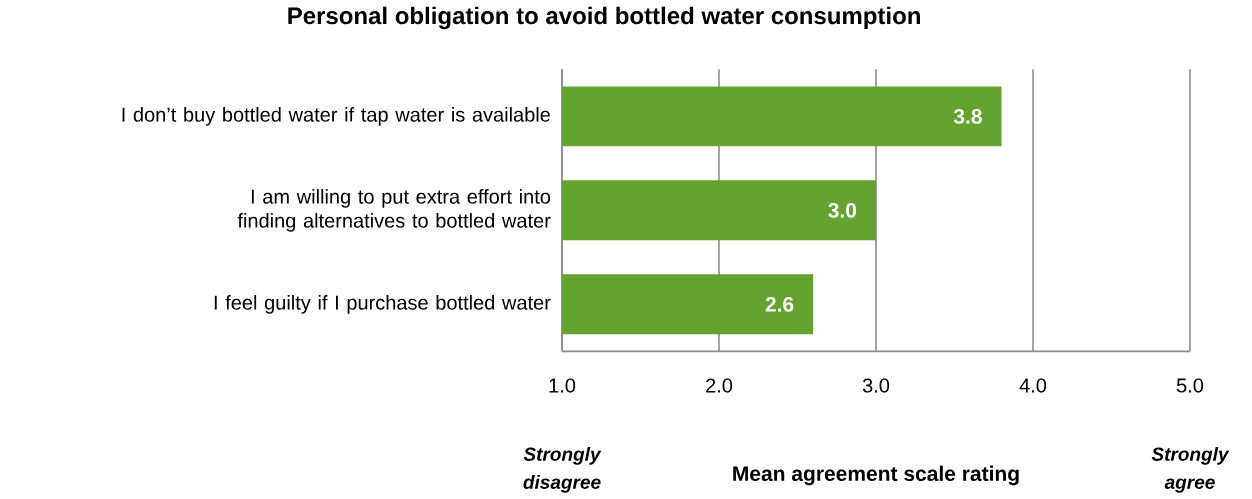  Describe the element at coordinates (779, 304) in the screenshot. I see `data-label: 2.6` at that location.